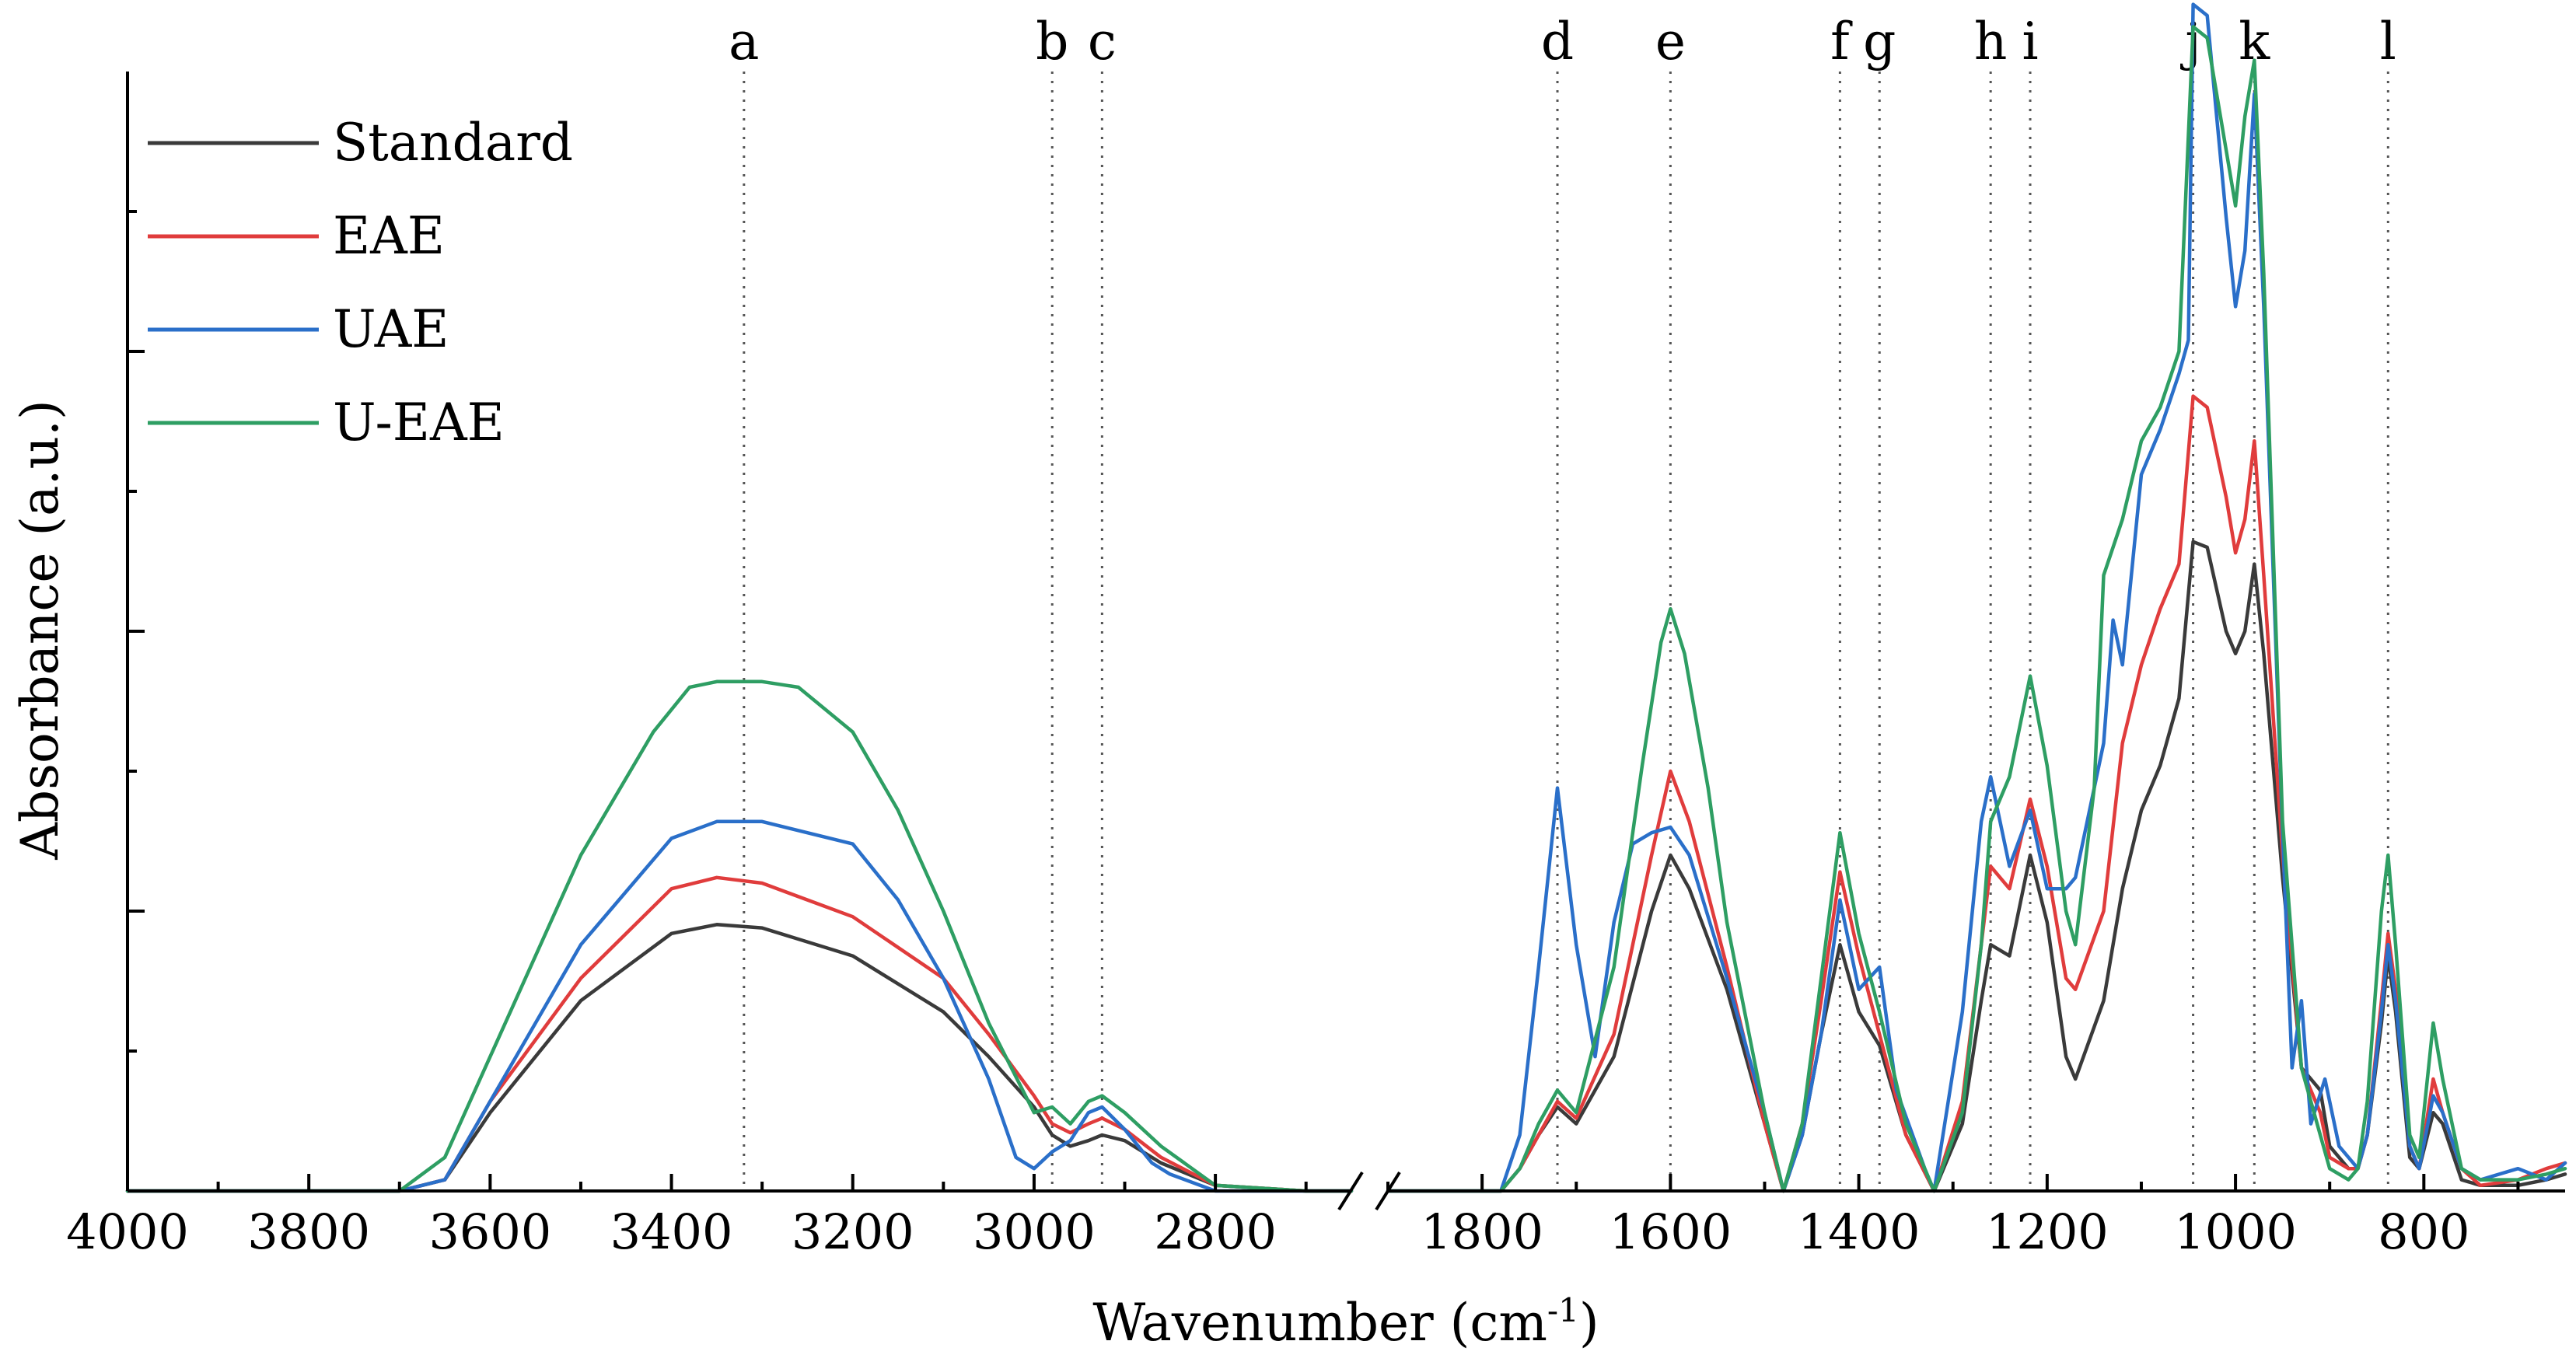 This screenshot has height=1362, width=2576. Describe the element at coordinates (391, 329) in the screenshot. I see `legend-label-uae: UAE` at that location.